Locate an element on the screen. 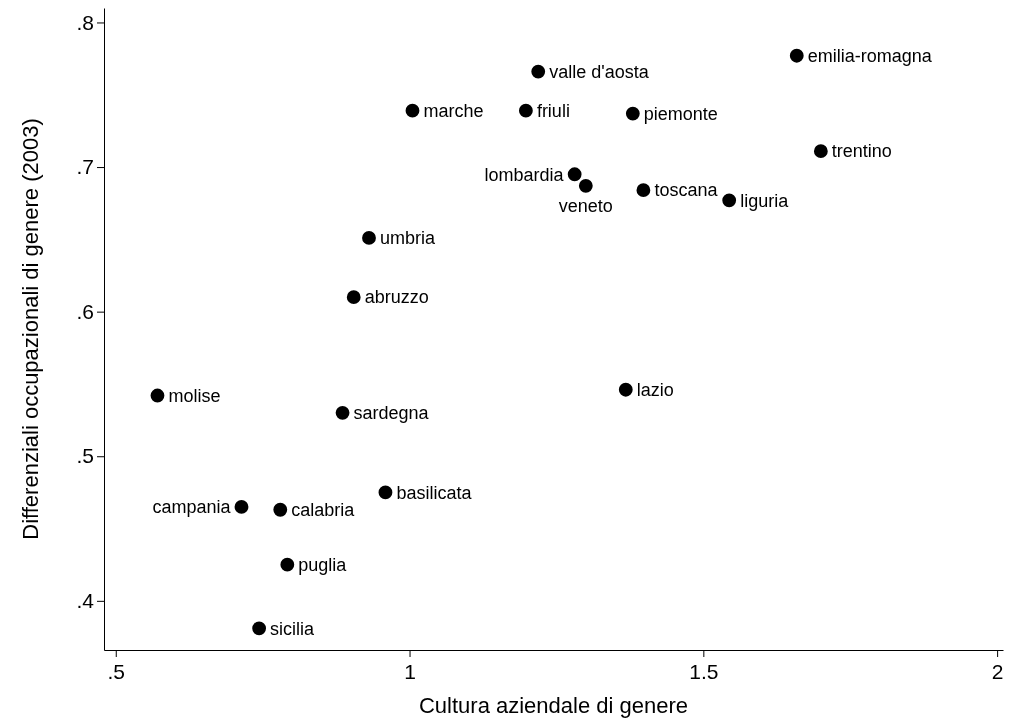 The width and height of the screenshot is (1009, 723). annotation: puglia is located at coordinates (323, 564).